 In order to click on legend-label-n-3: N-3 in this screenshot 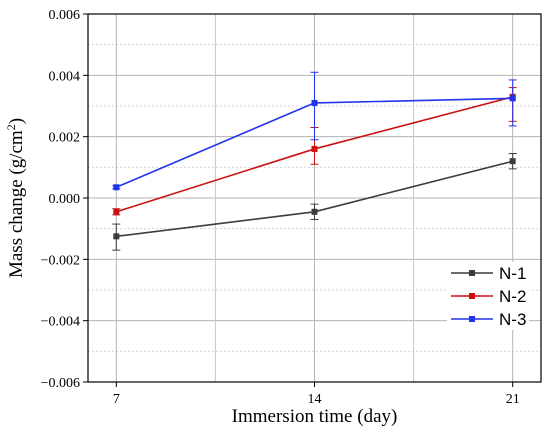, I will do `click(512, 319)`.